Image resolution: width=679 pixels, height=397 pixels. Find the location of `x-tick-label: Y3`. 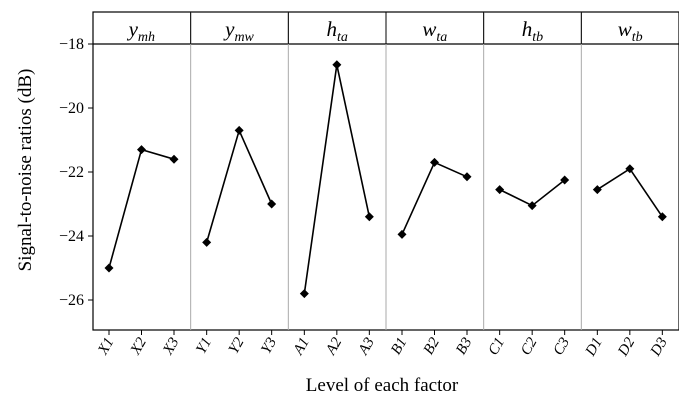

x-tick-label: Y3 is located at coordinates (269, 346).